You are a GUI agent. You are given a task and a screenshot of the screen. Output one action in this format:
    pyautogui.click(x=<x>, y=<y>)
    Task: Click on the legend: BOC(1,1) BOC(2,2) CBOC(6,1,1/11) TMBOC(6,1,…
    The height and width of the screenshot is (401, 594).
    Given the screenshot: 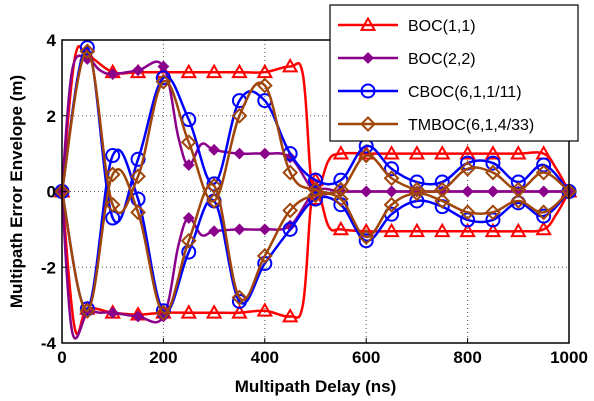 What is the action you would take?
    pyautogui.click(x=454, y=73)
    